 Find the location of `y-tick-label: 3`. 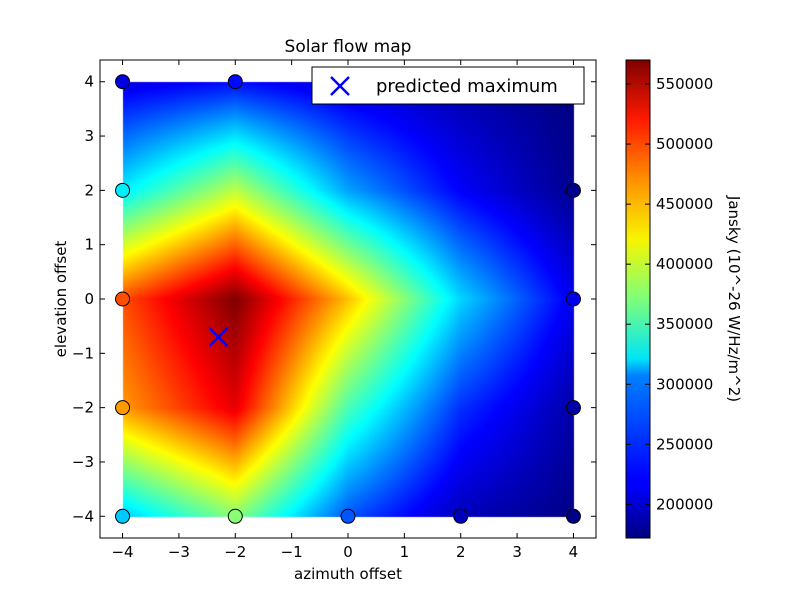

y-tick-label: 3 is located at coordinates (89, 136).